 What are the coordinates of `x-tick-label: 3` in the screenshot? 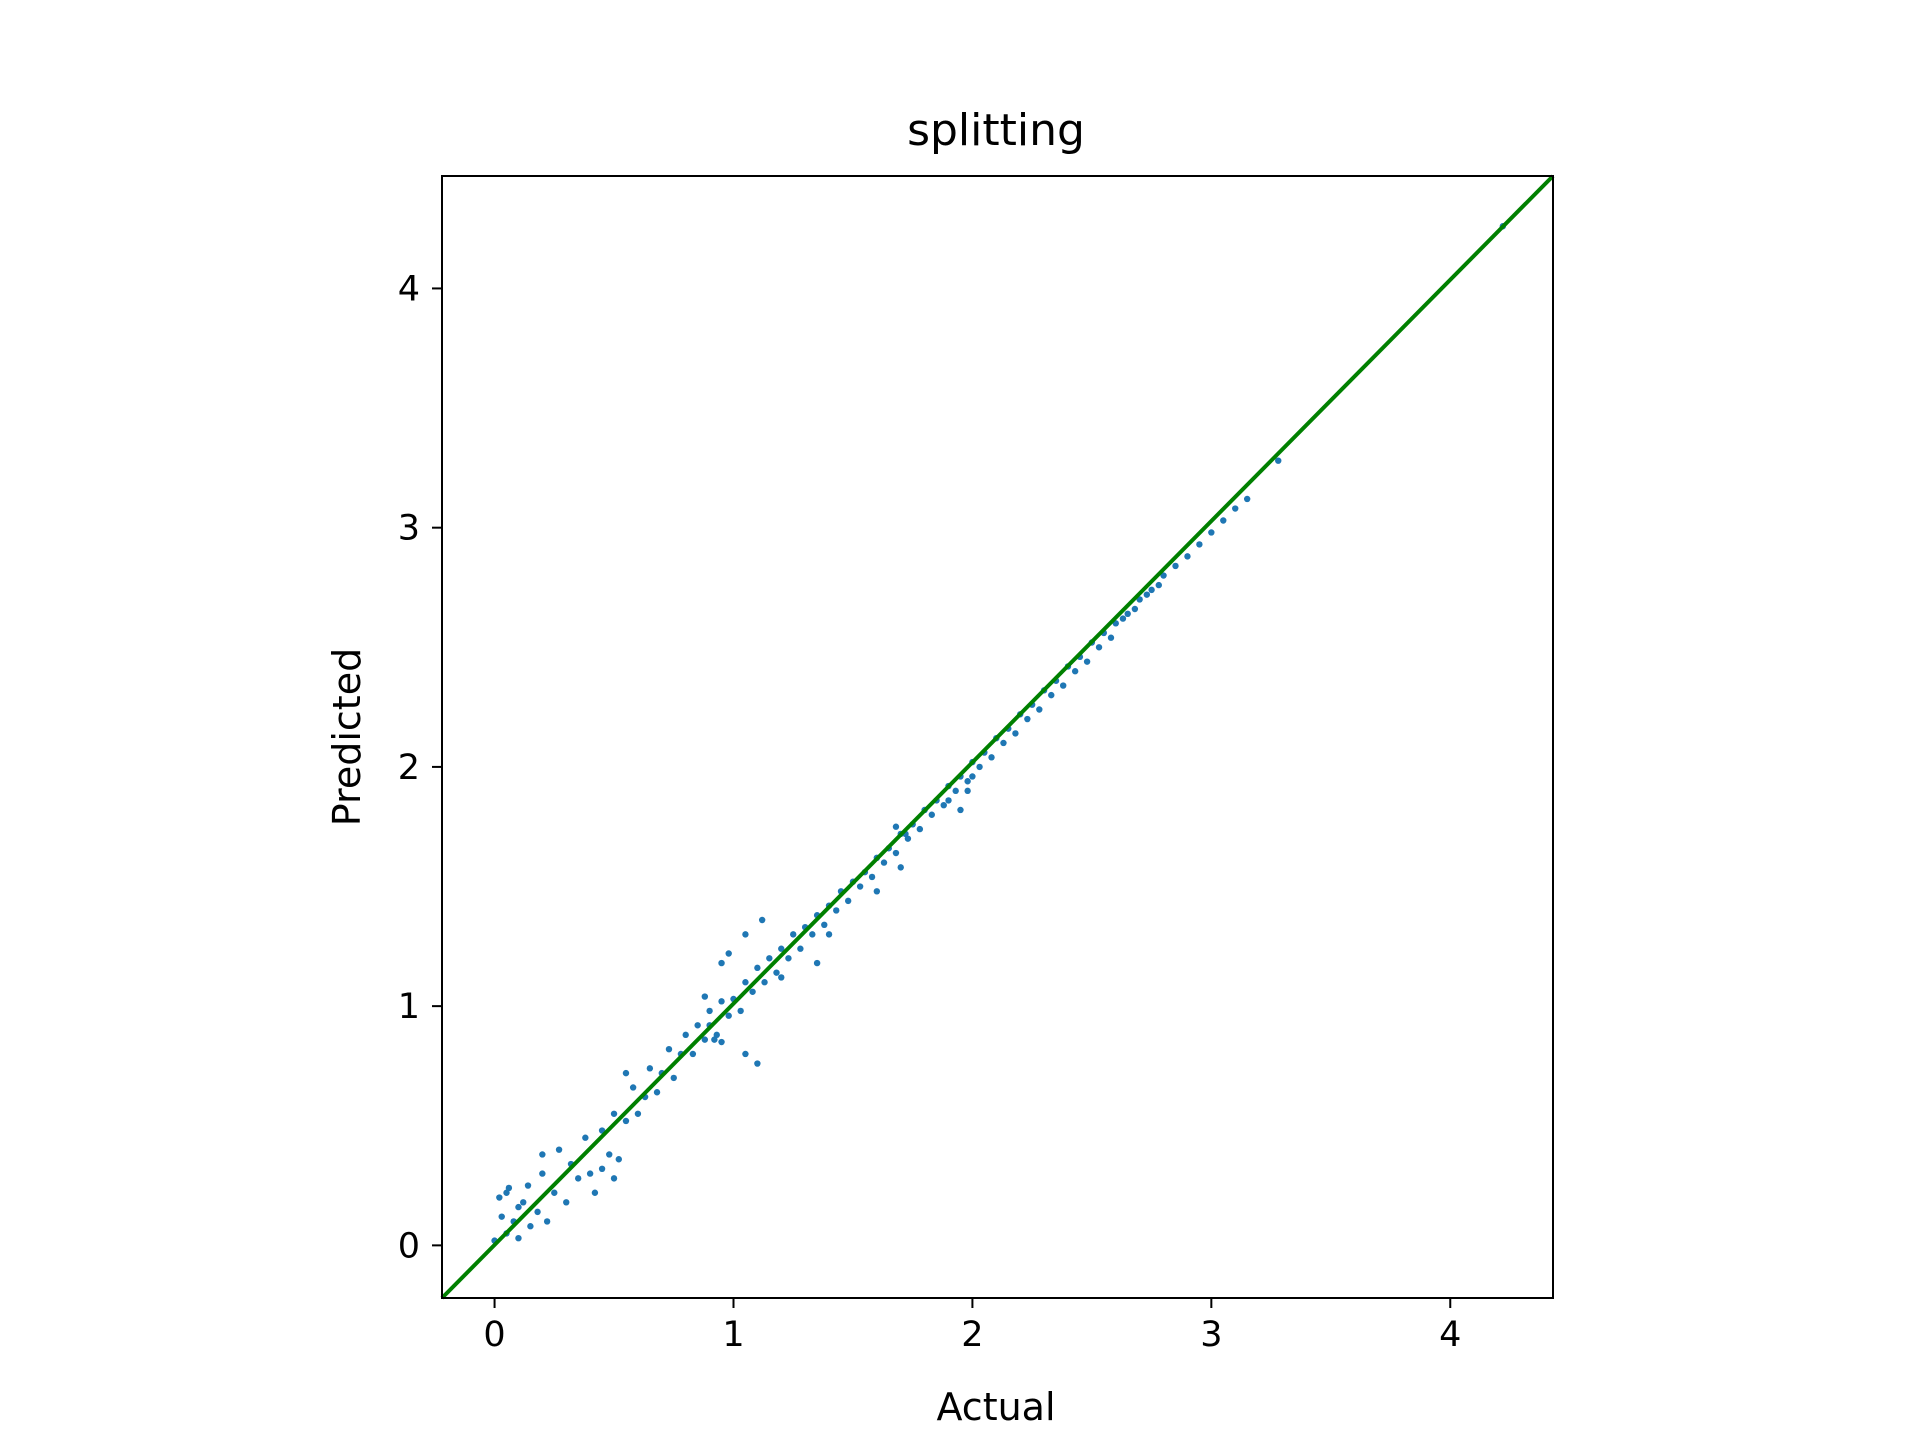 It's located at (1211, 1335).